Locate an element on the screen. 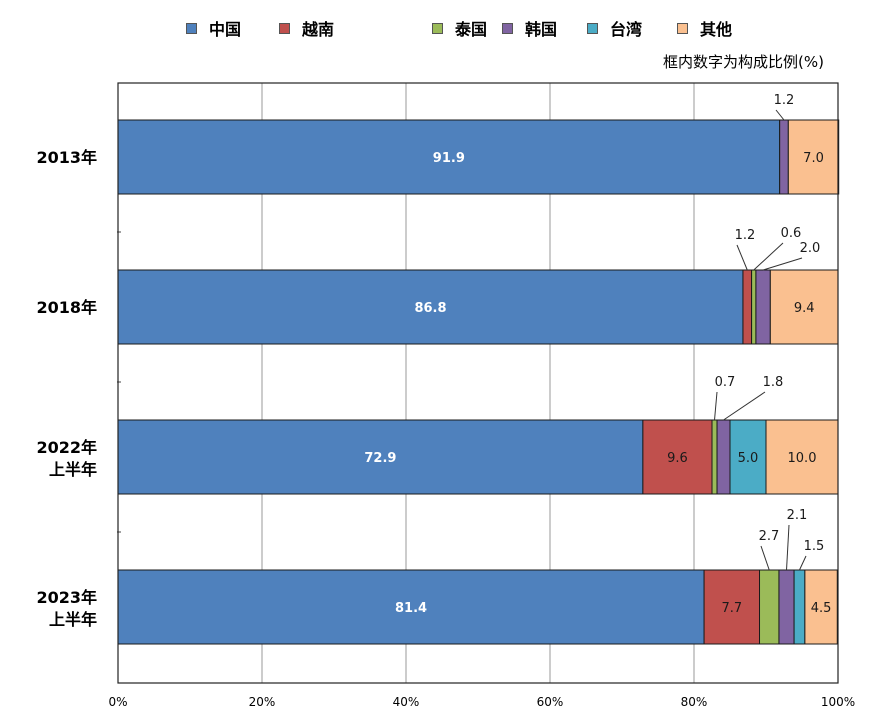 Image resolution: width=893 pixels, height=719 pixels. data-label: 0.7 is located at coordinates (725, 382).